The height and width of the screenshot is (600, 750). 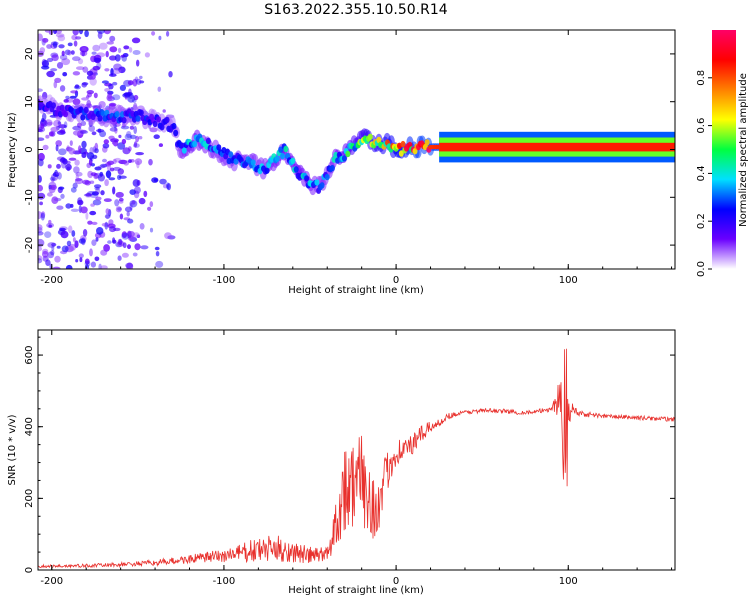 What do you see at coordinates (355, 10) in the screenshot?
I see `figure-title: S163.2022.355.10.50.R14` at bounding box center [355, 10].